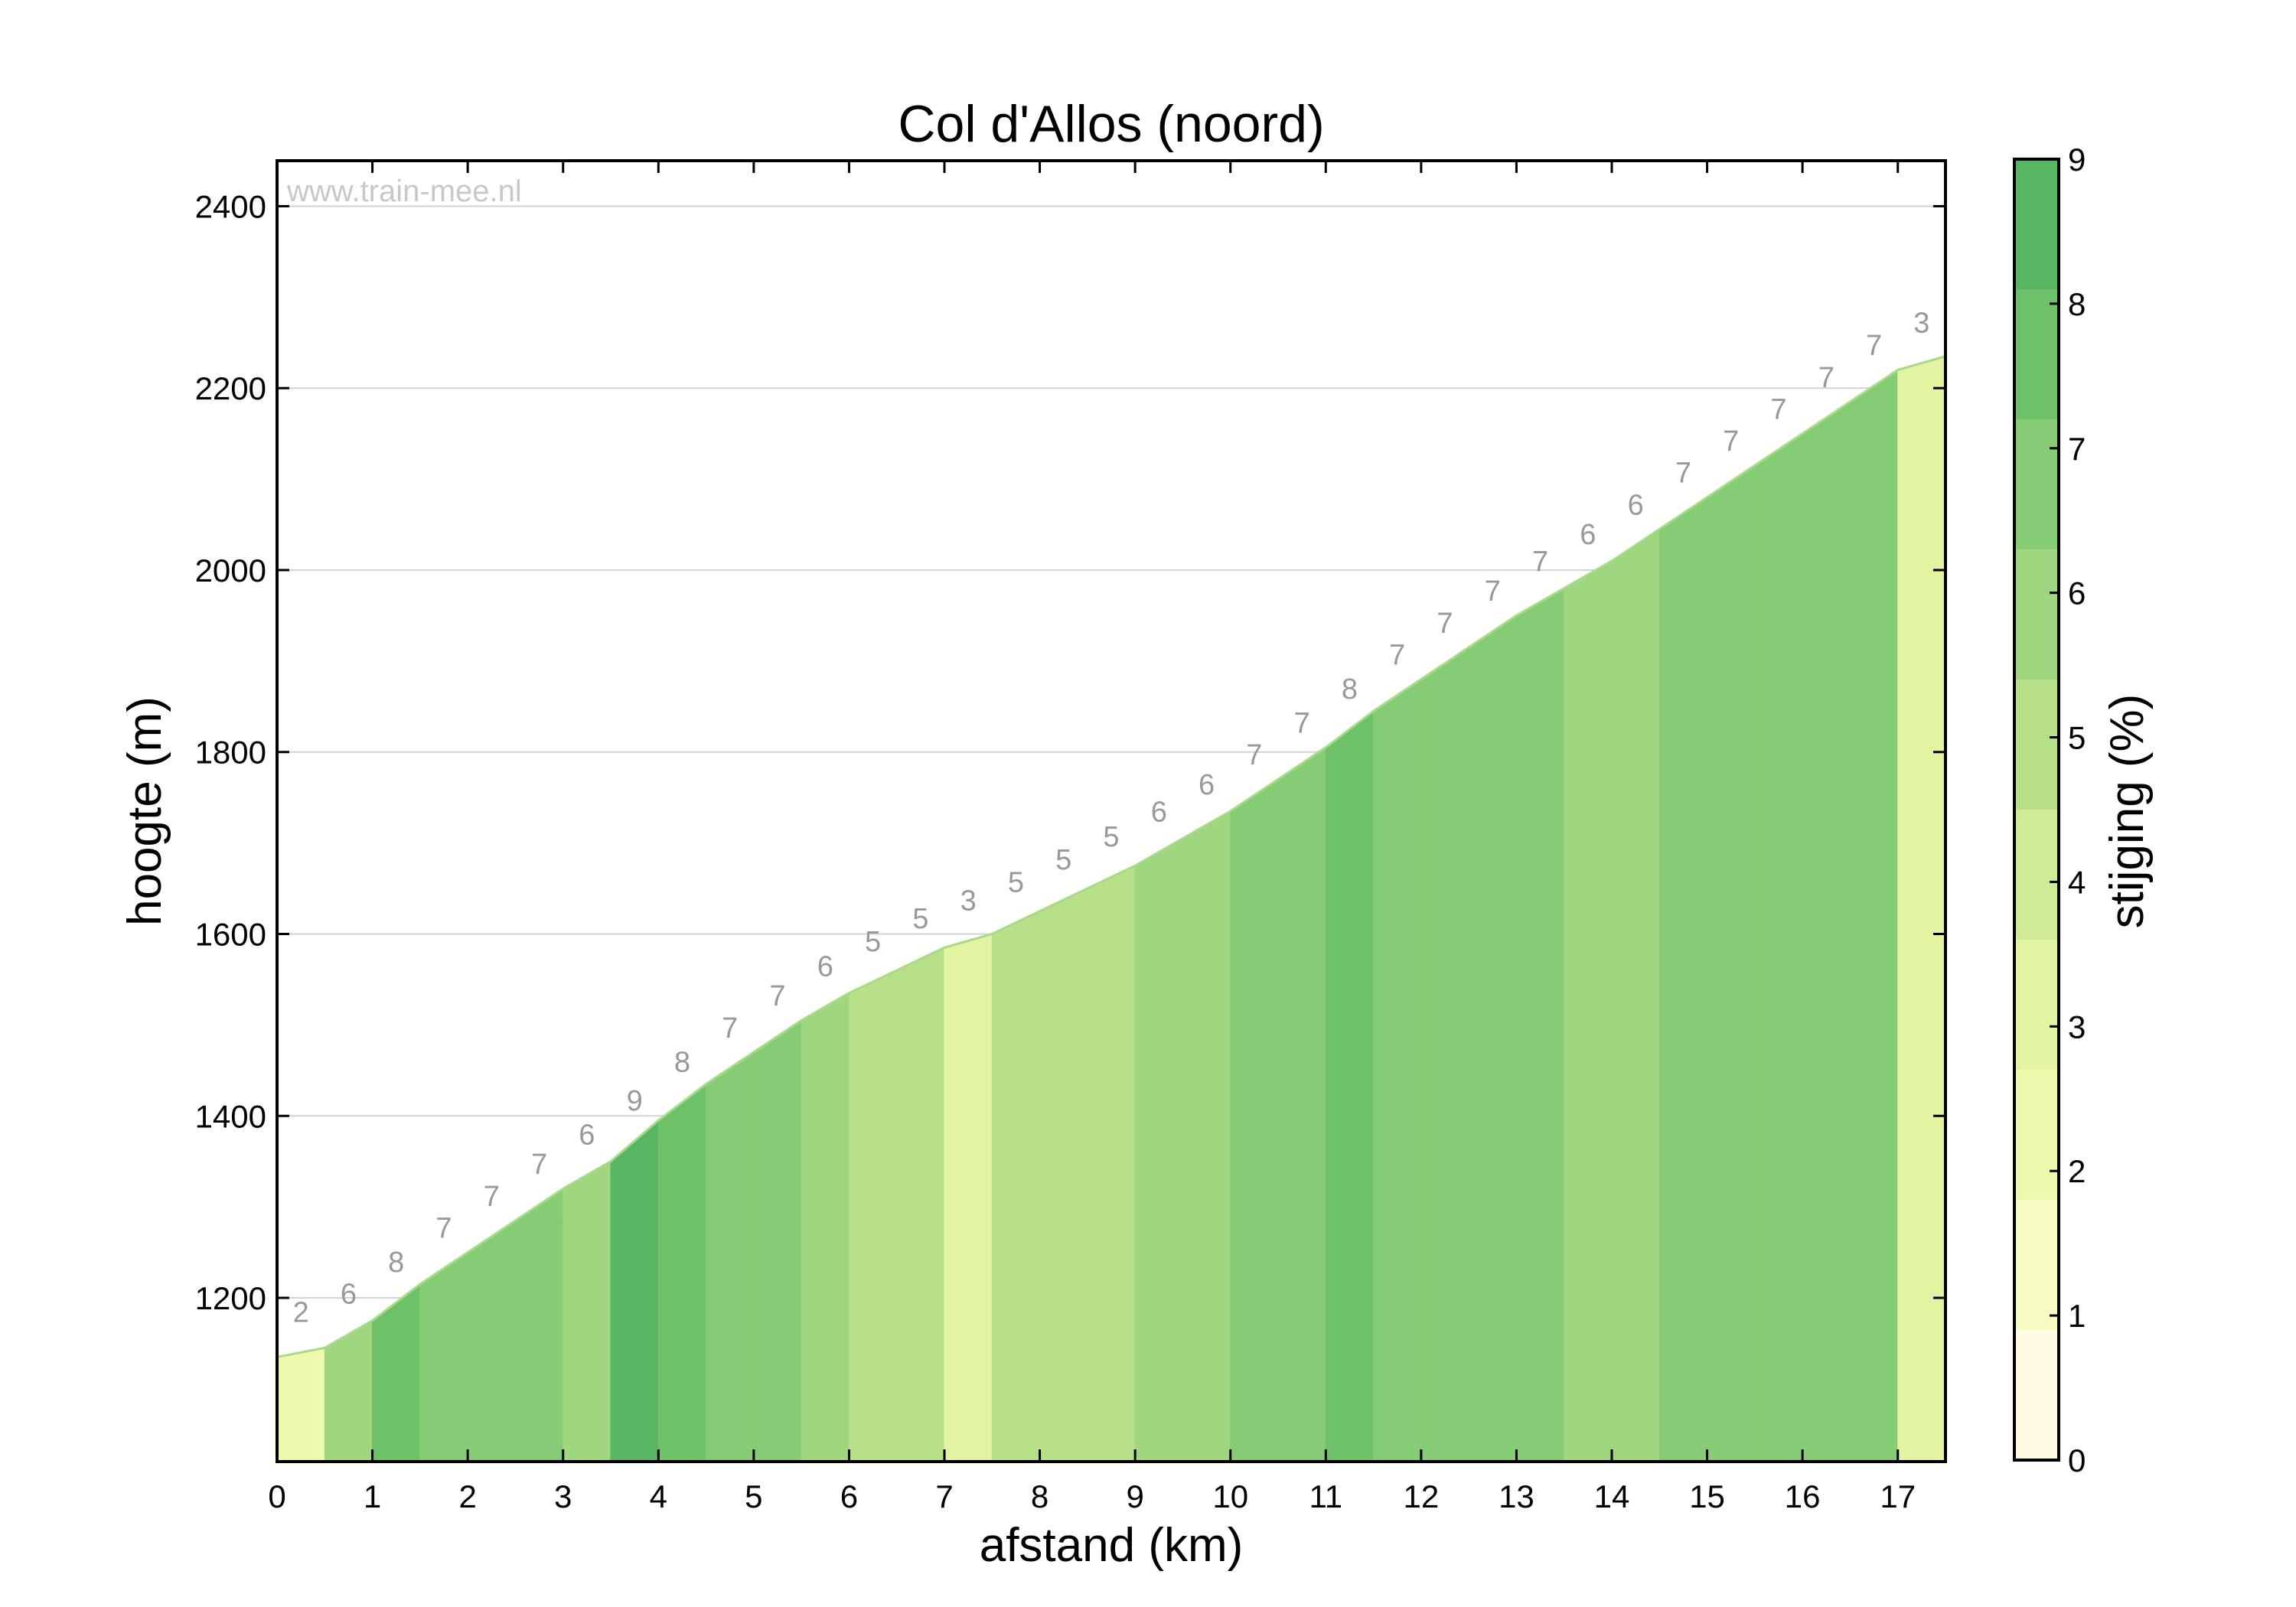 This screenshot has width=2296, height=1607. What do you see at coordinates (230, 388) in the screenshot?
I see `y-tick-label: 2200` at bounding box center [230, 388].